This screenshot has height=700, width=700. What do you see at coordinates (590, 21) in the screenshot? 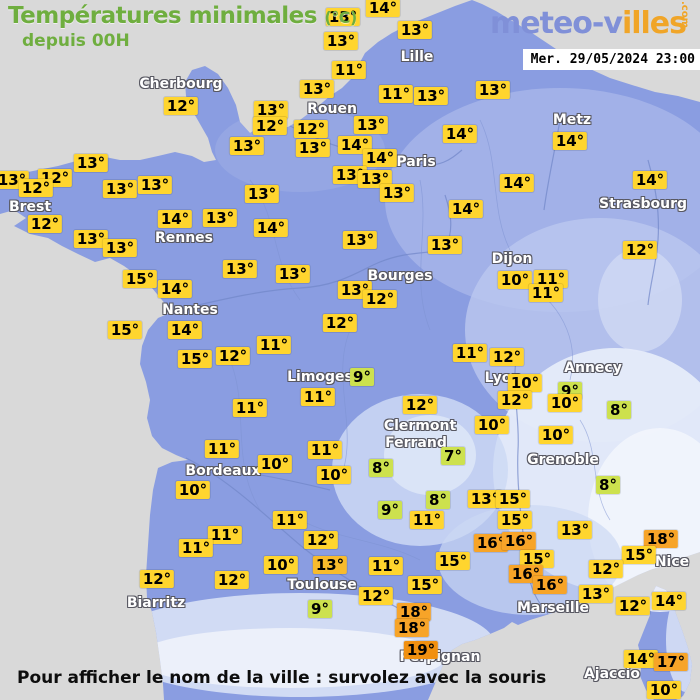
I see `meteo-villes-logo: meteo-villes .com` at bounding box center [590, 21].